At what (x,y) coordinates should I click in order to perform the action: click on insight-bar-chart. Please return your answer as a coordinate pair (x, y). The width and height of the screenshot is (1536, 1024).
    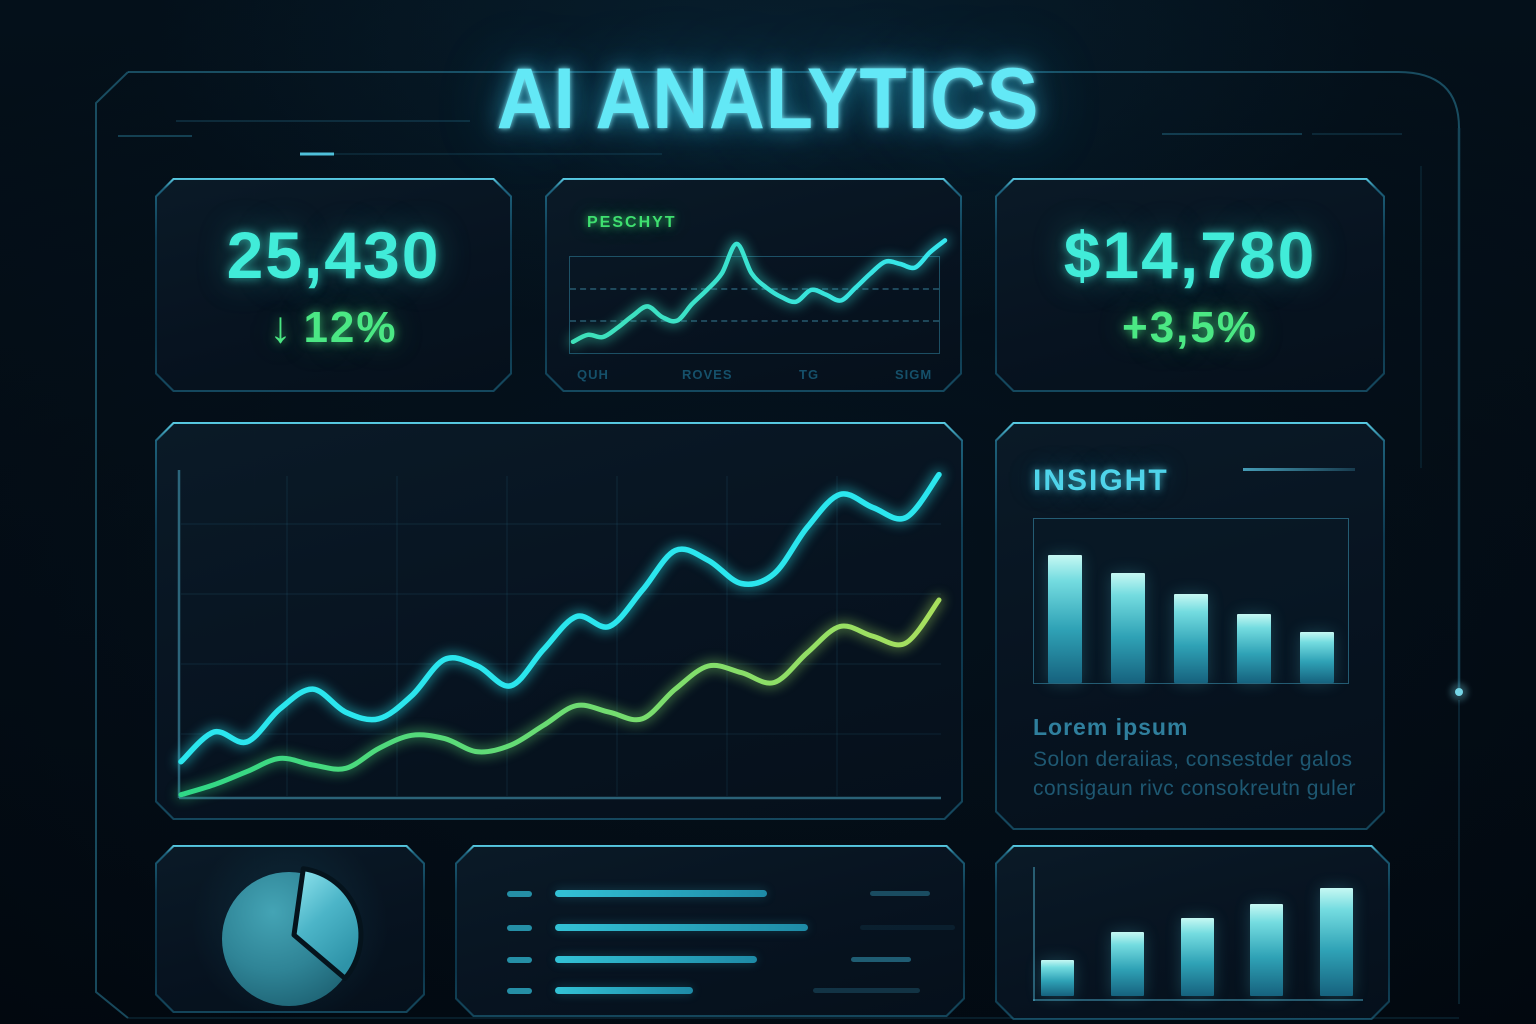
    Looking at the image, I should click on (1191, 601).